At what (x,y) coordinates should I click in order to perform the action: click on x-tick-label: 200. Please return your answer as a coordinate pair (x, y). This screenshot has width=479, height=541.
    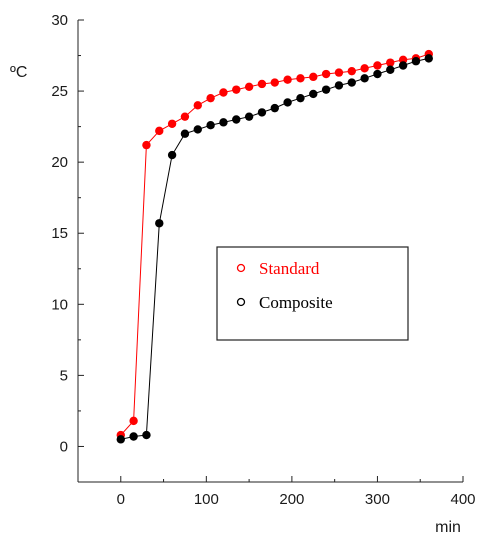
    Looking at the image, I should click on (291, 499).